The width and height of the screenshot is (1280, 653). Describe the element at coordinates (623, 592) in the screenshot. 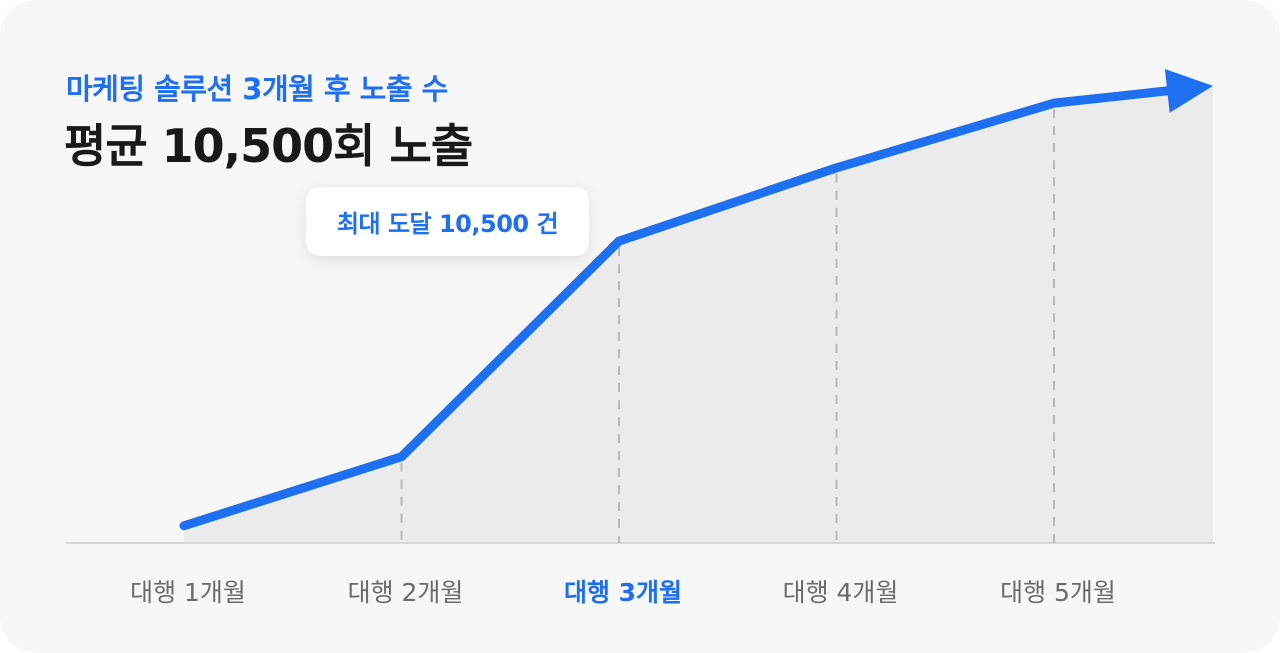

I see `x-axis-label-3: 대행 3개월` at that location.